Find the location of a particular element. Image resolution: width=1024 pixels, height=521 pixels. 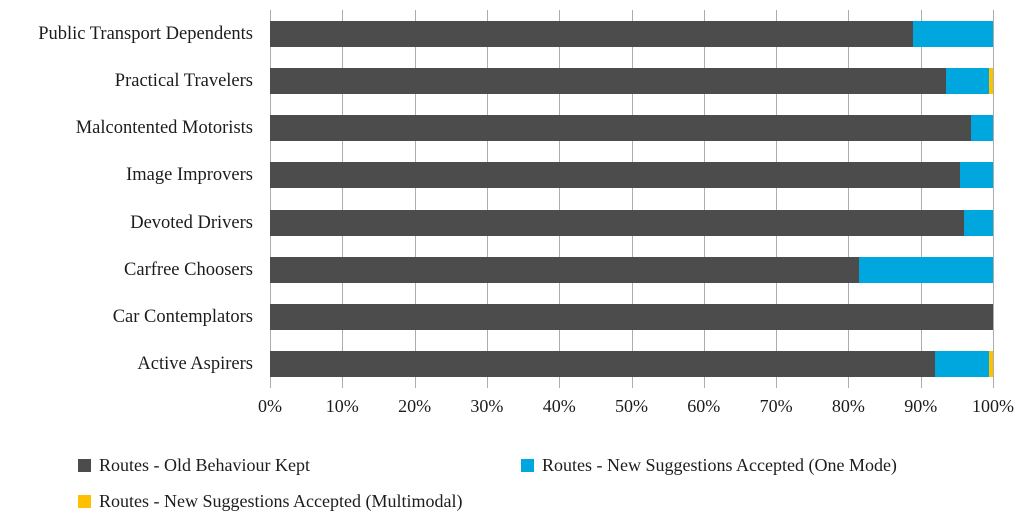

x-tick-label: 30% is located at coordinates (487, 406).